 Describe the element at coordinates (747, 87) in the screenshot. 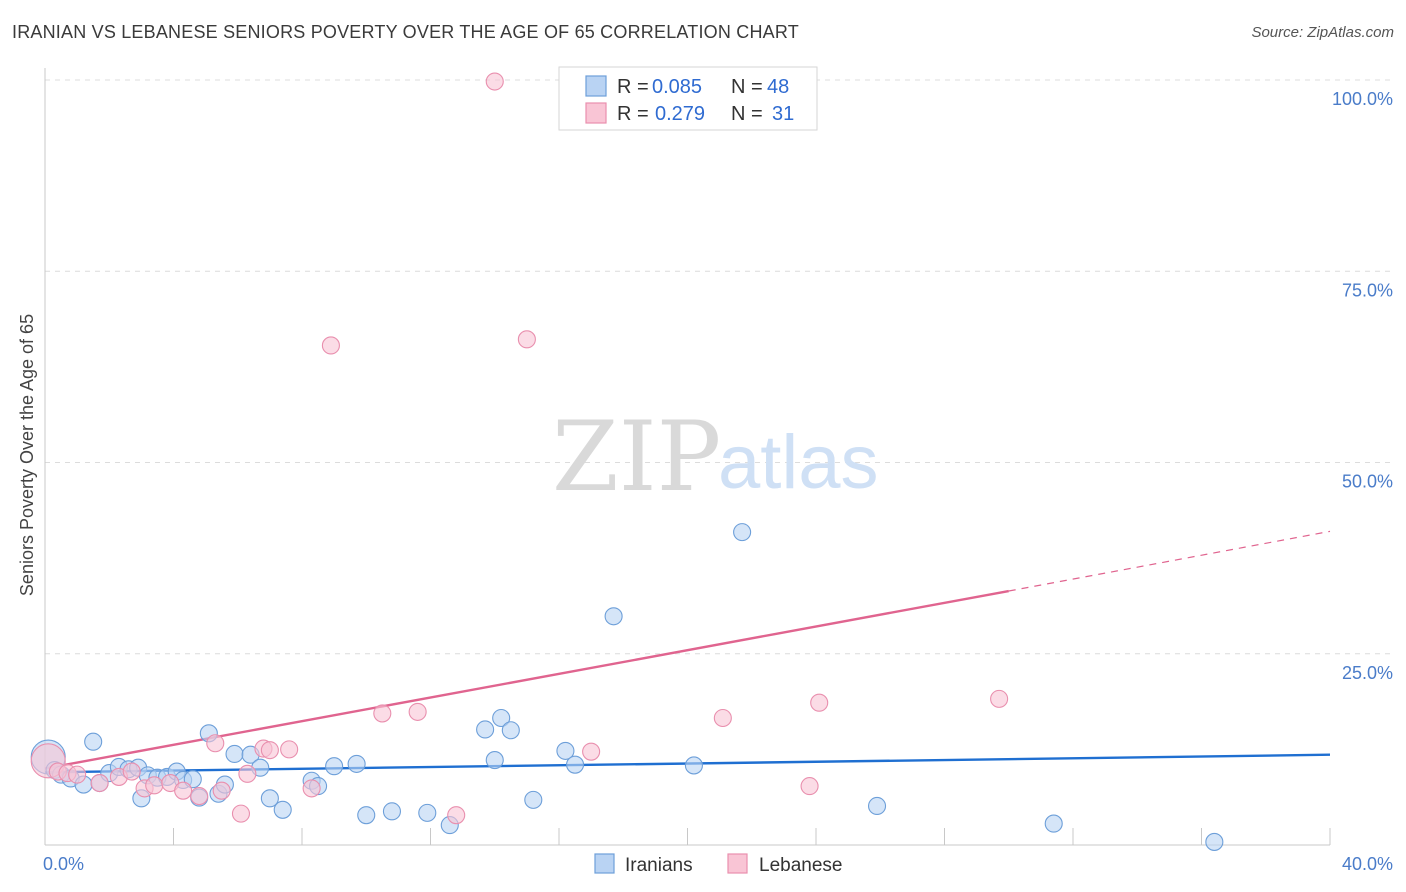

I see `legend-n-label-iranians: N =` at that location.